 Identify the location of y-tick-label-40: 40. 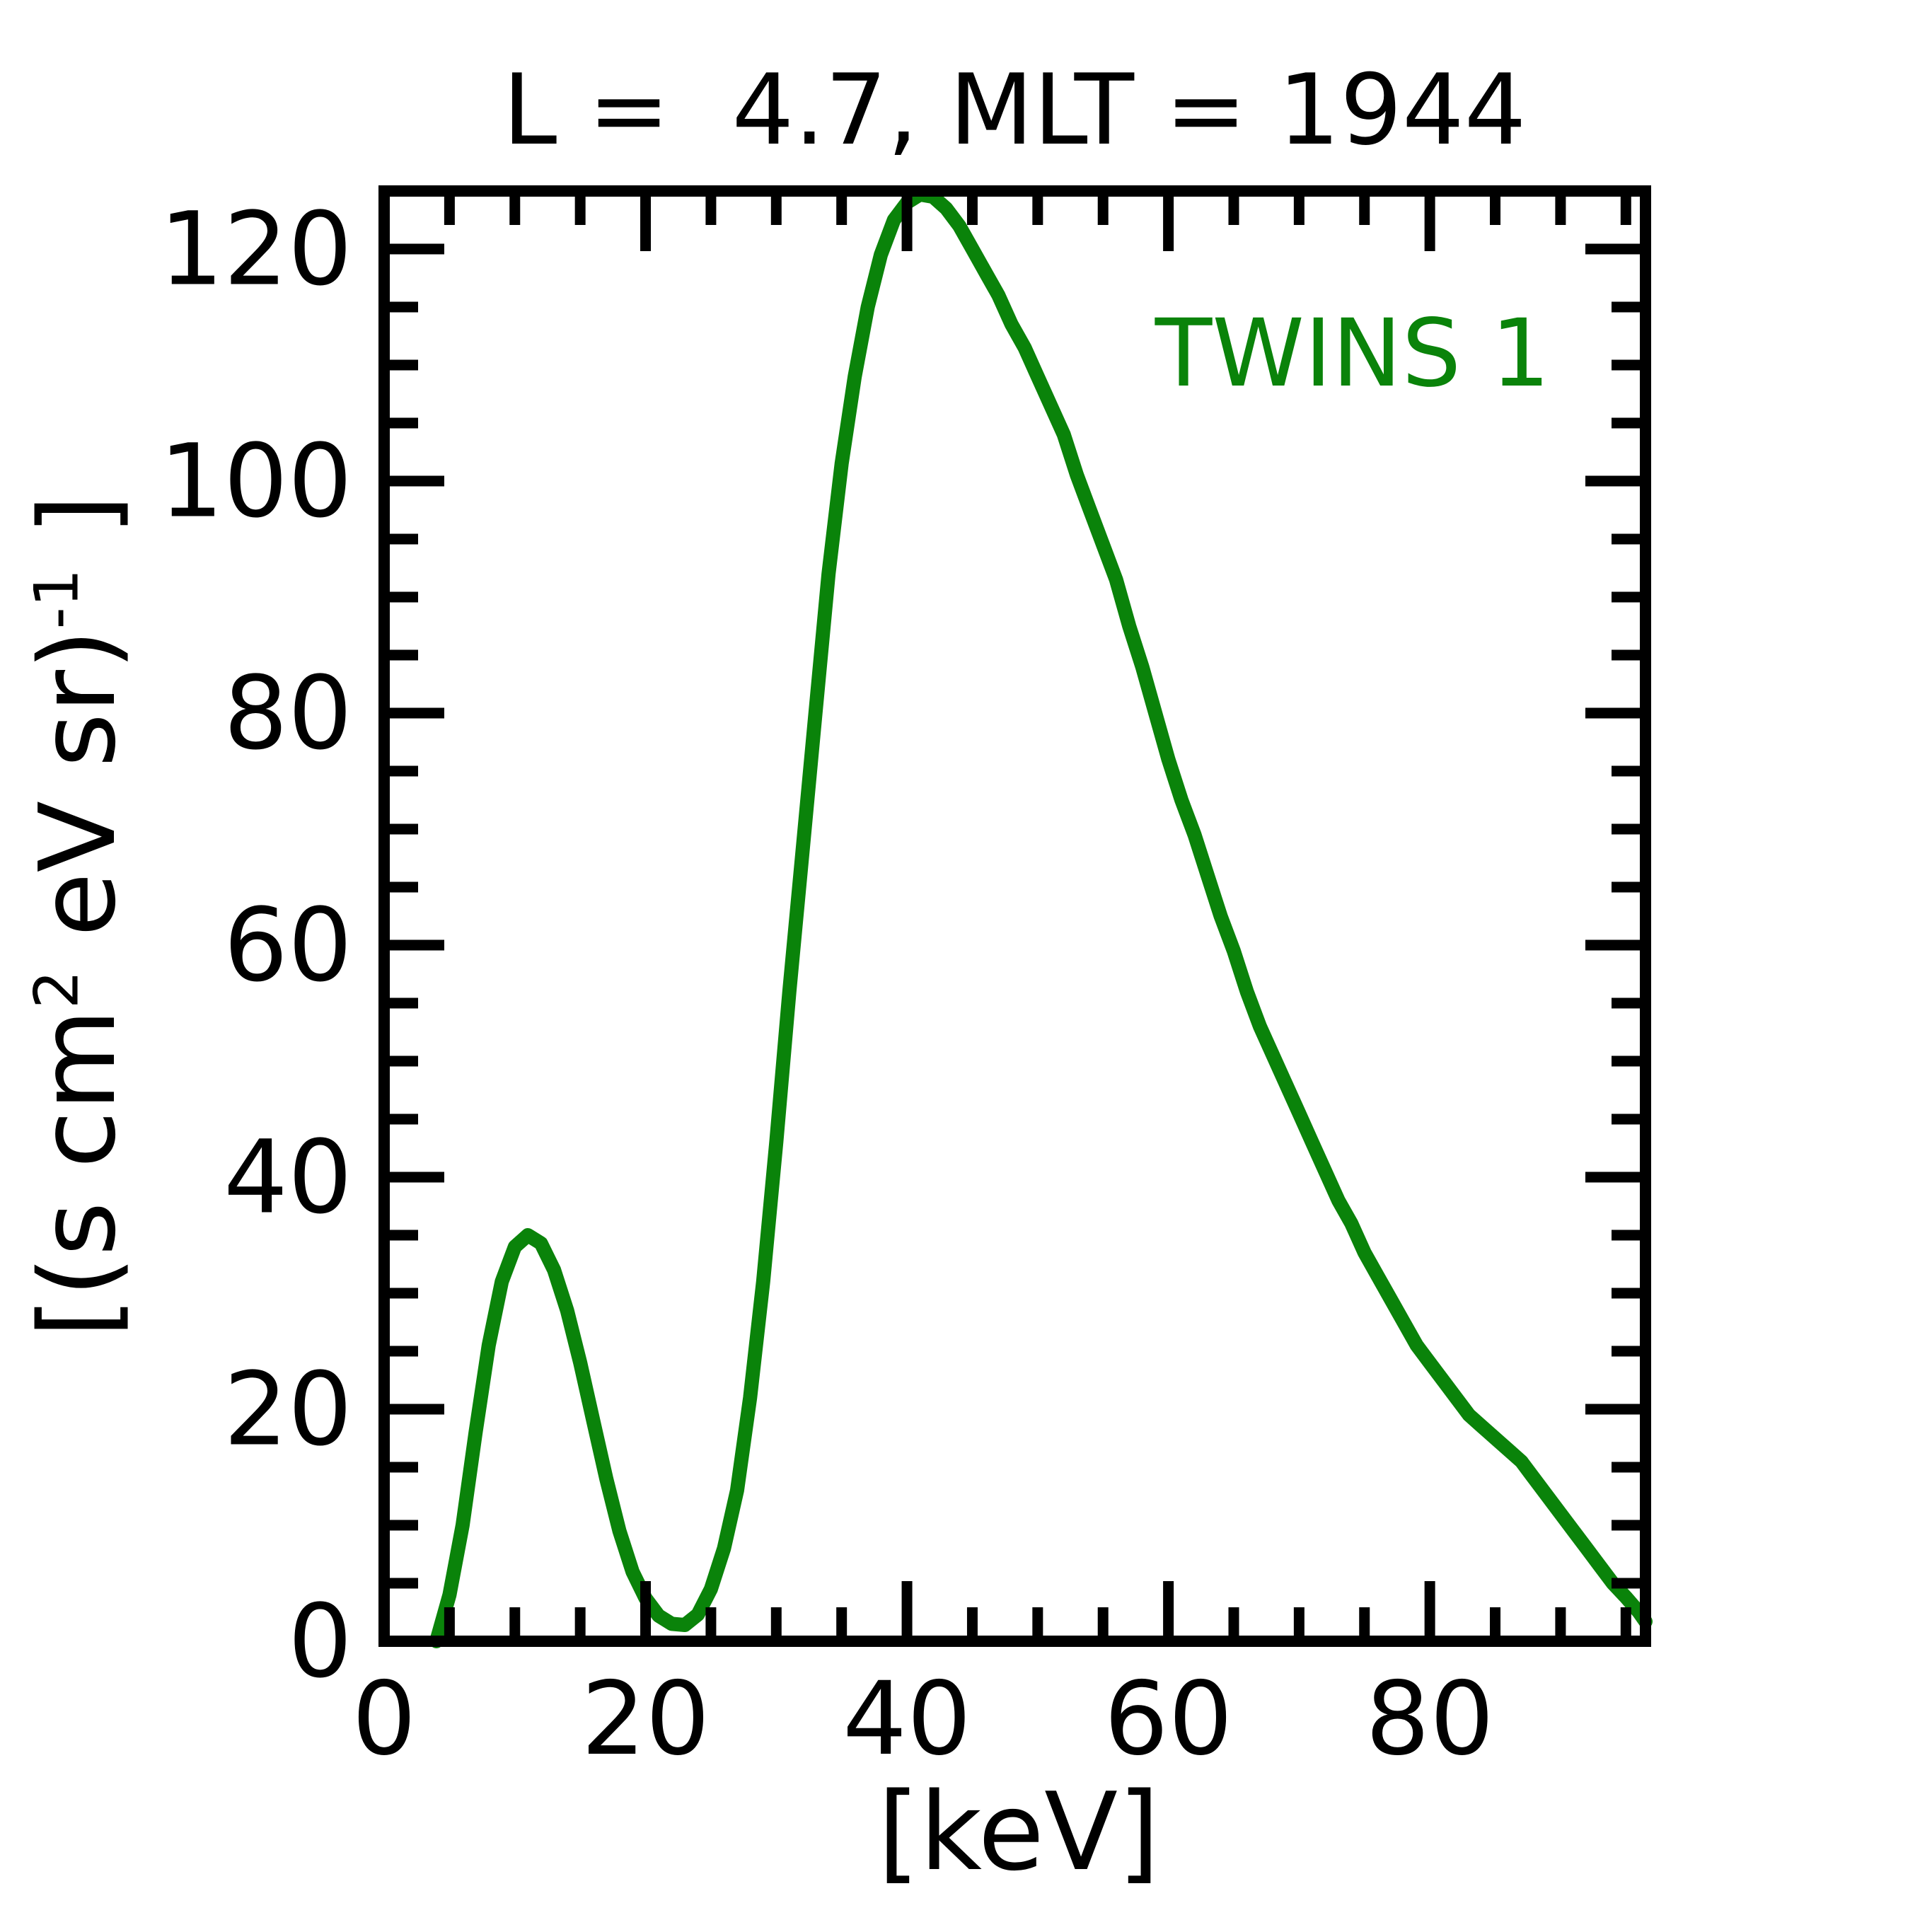
(288, 1177).